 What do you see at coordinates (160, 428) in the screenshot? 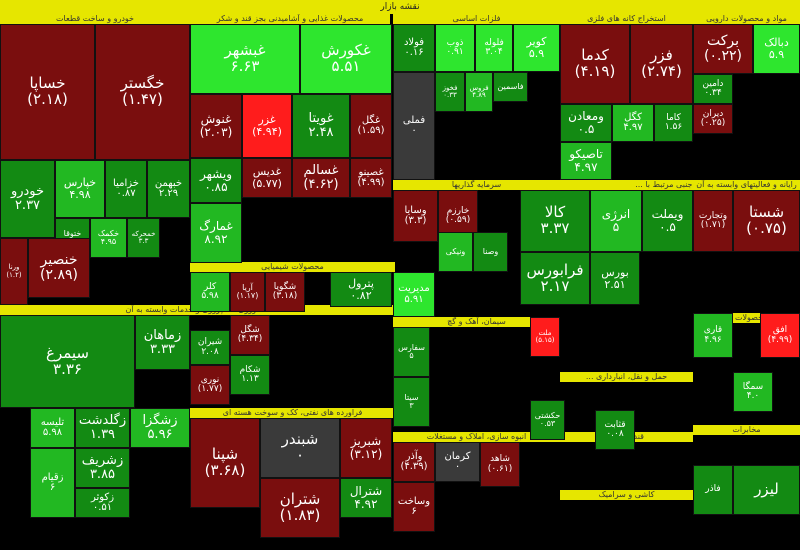
I see `stock-tile: زشگزا ۵.۹۶` at bounding box center [160, 428].